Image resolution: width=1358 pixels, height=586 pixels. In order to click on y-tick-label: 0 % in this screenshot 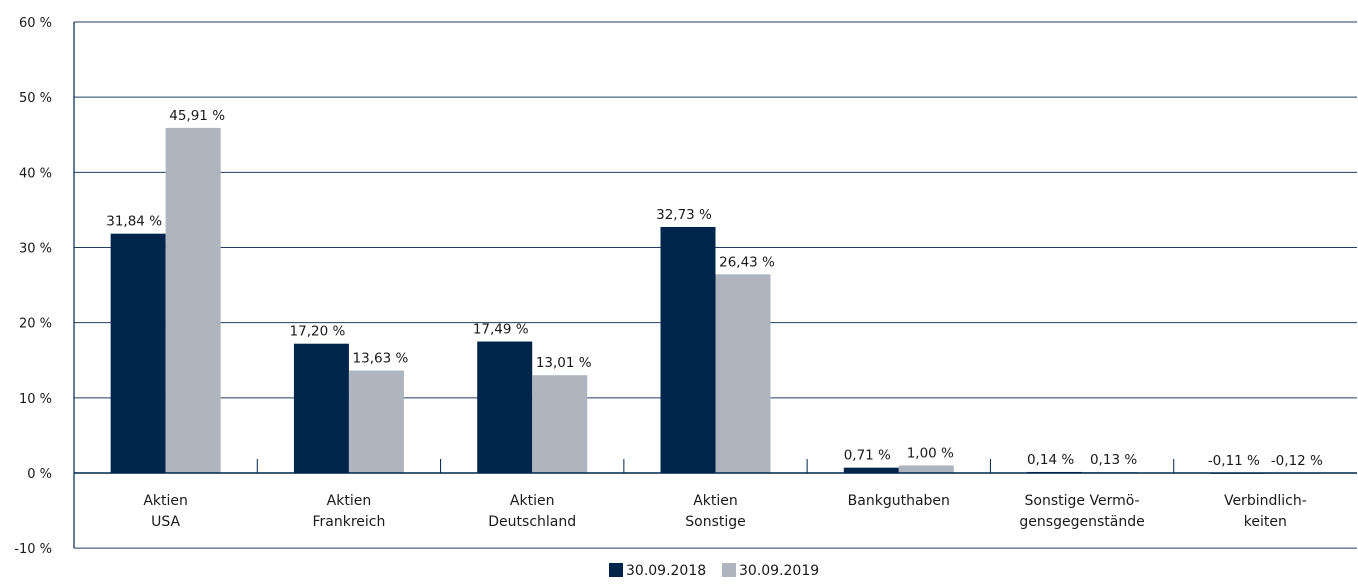, I will do `click(39, 474)`.